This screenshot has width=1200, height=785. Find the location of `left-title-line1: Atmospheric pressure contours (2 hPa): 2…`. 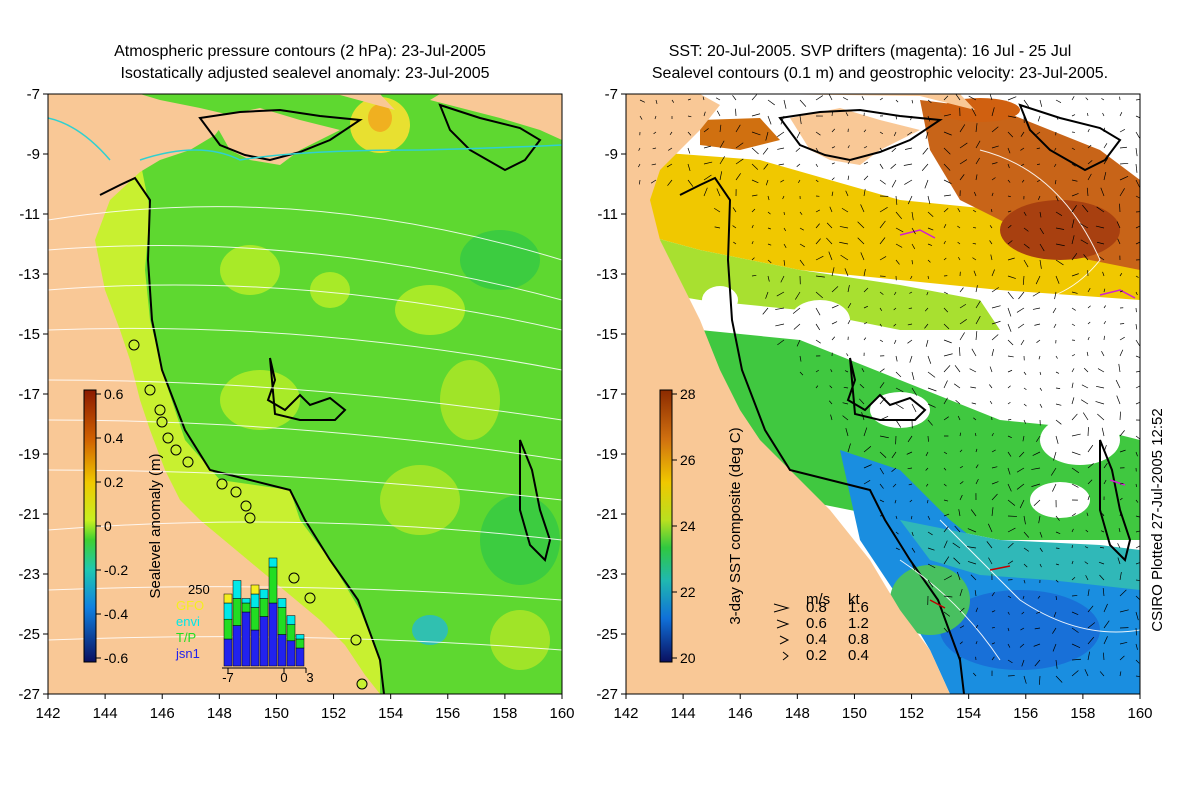

left-title-line1: Atmospheric pressure contours (2 hPa): 2… is located at coordinates (300, 51).